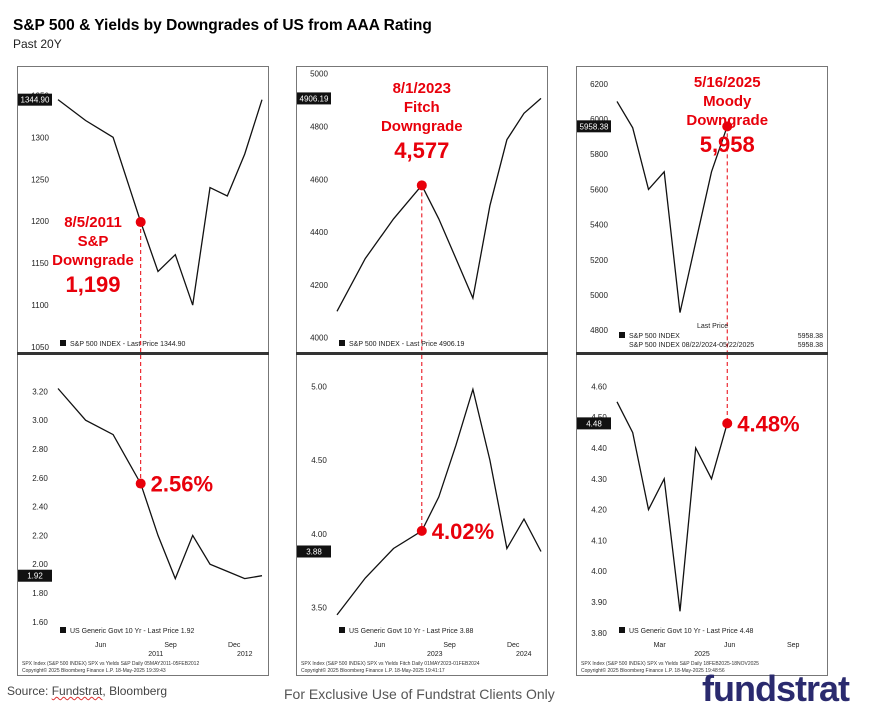  Describe the element at coordinates (182, 484) in the screenshot. I see `annotation-yield: 2.56%` at that location.